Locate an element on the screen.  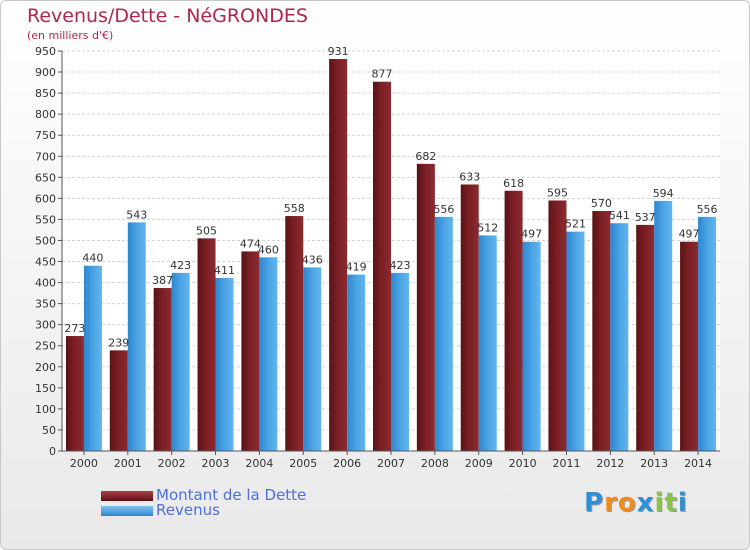
data-label-revenue-2001: 543 is located at coordinates (136, 214).